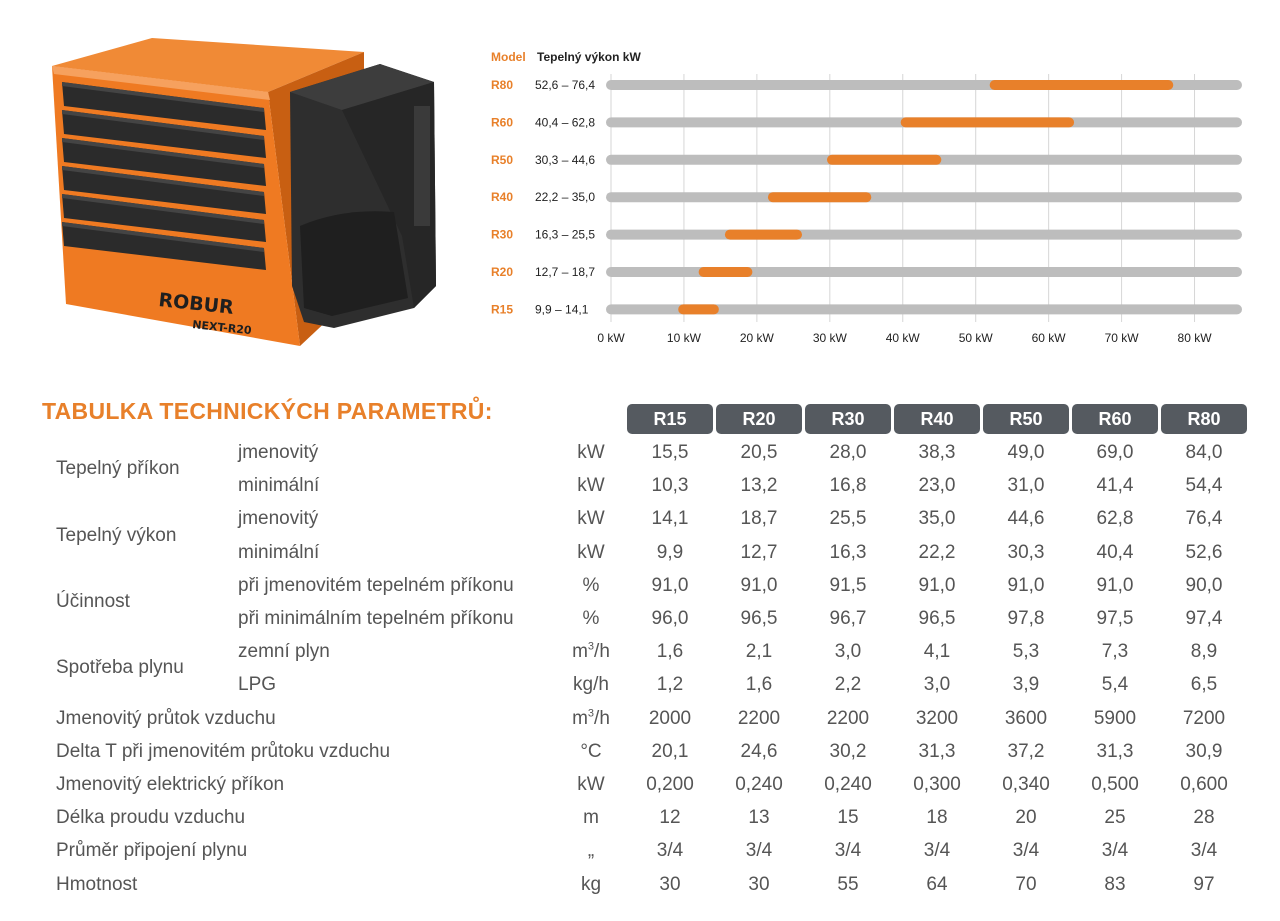 The width and height of the screenshot is (1280, 921). I want to click on value-cell: 0,300, so click(937, 784).